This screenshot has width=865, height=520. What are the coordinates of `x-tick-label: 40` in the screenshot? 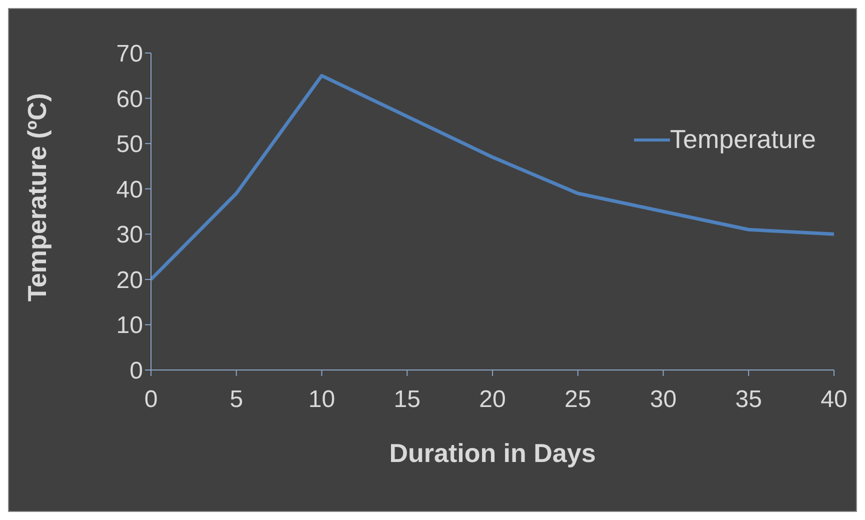 It's located at (834, 400).